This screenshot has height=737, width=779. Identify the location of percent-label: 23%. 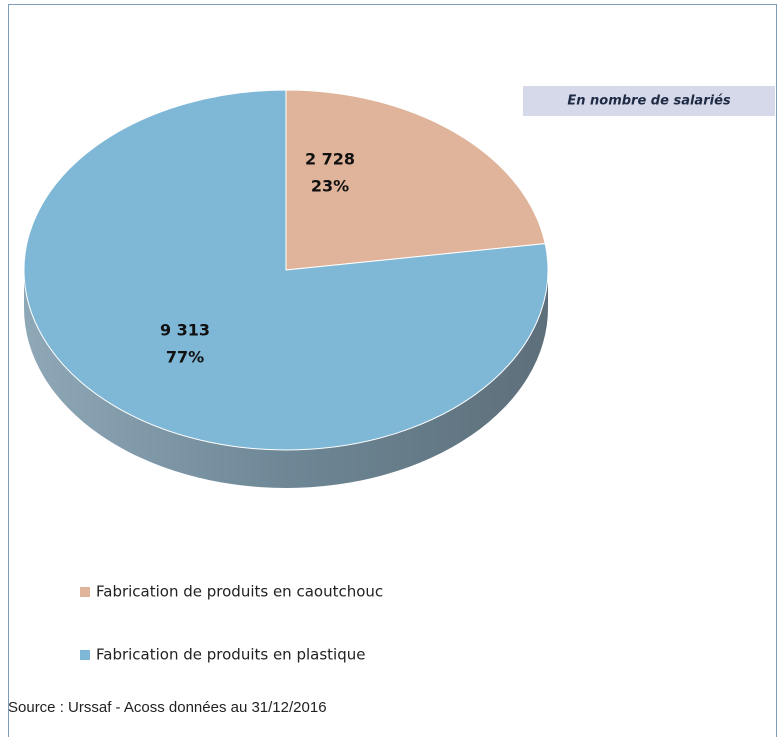
(330, 186).